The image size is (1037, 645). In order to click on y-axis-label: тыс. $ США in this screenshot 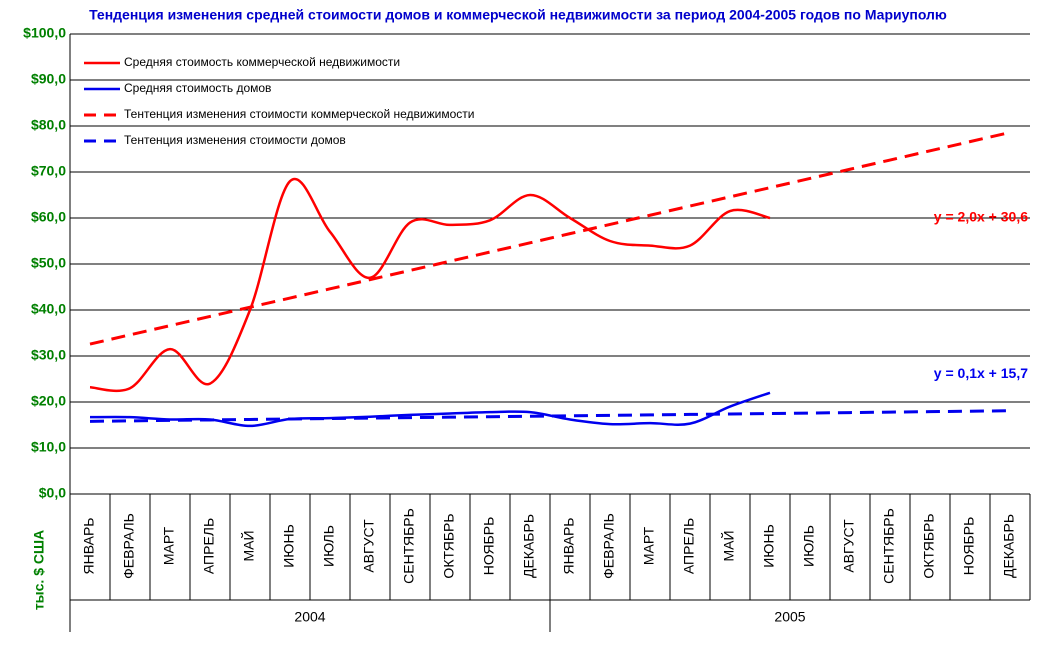, I will do `click(39, 570)`.